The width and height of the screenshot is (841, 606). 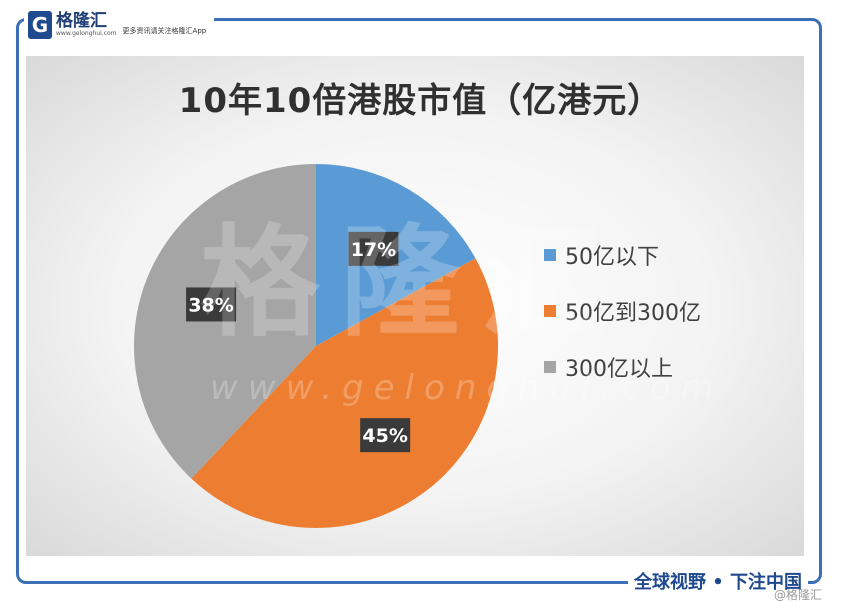 I want to click on data-label-text: 38%, so click(x=210, y=305).